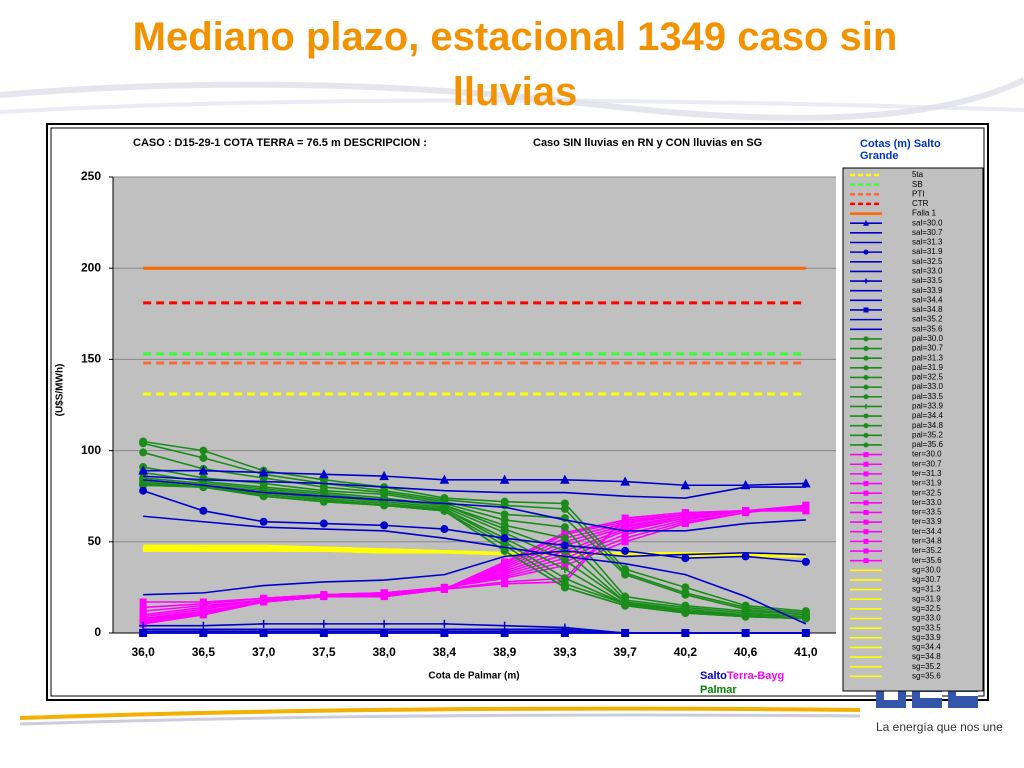 The width and height of the screenshot is (1024, 768). I want to click on legend-label: pal=34.8, so click(927, 425).